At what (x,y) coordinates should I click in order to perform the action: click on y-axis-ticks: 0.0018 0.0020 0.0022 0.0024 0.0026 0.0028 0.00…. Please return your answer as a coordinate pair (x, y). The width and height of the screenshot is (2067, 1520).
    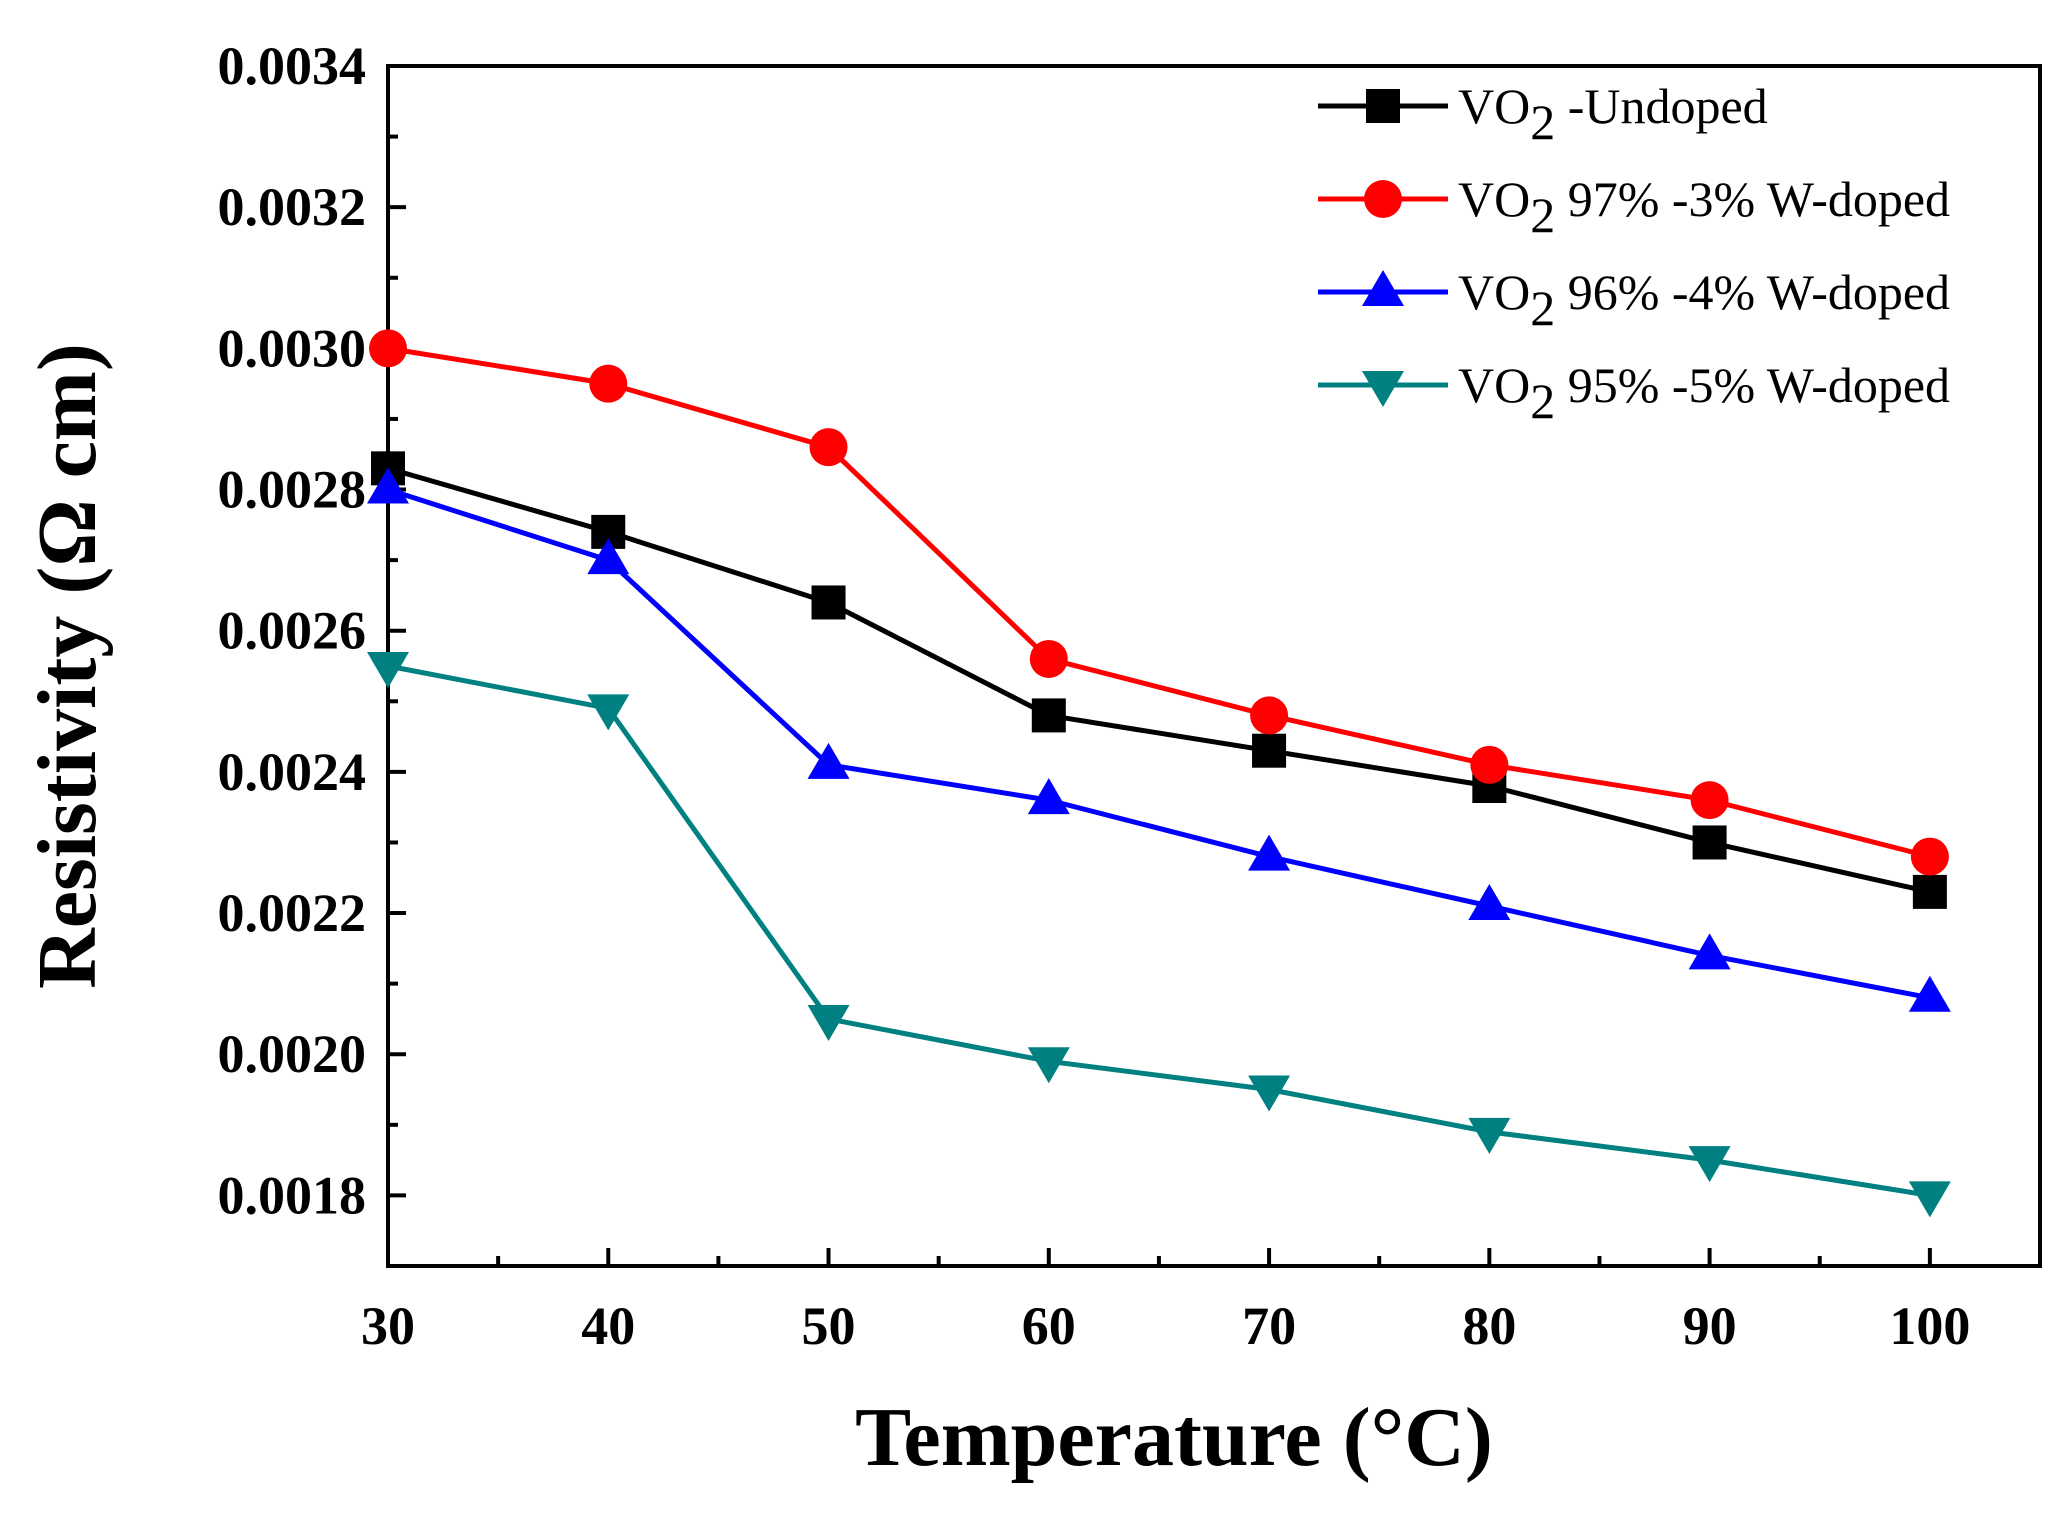
    Looking at the image, I should click on (312, 652).